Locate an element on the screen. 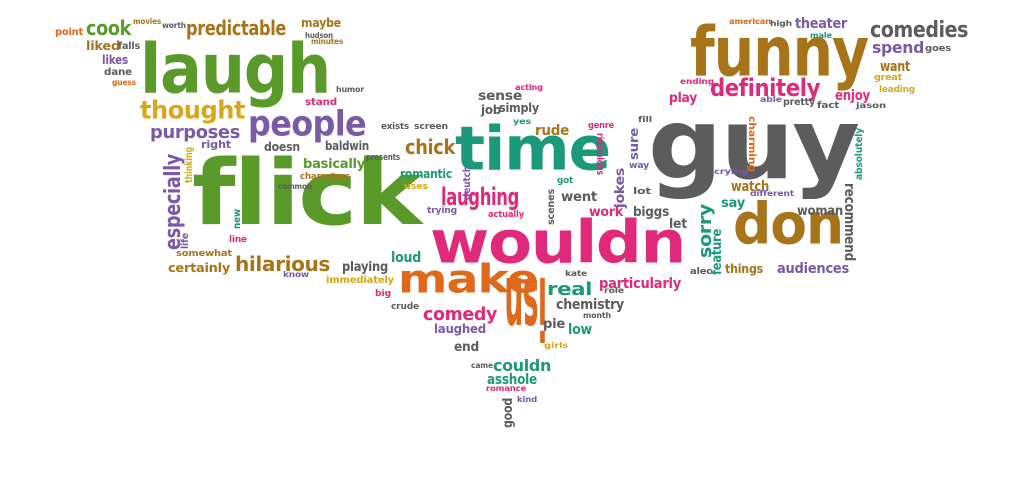 The width and height of the screenshot is (1023, 504). word-play: play is located at coordinates (683, 98).